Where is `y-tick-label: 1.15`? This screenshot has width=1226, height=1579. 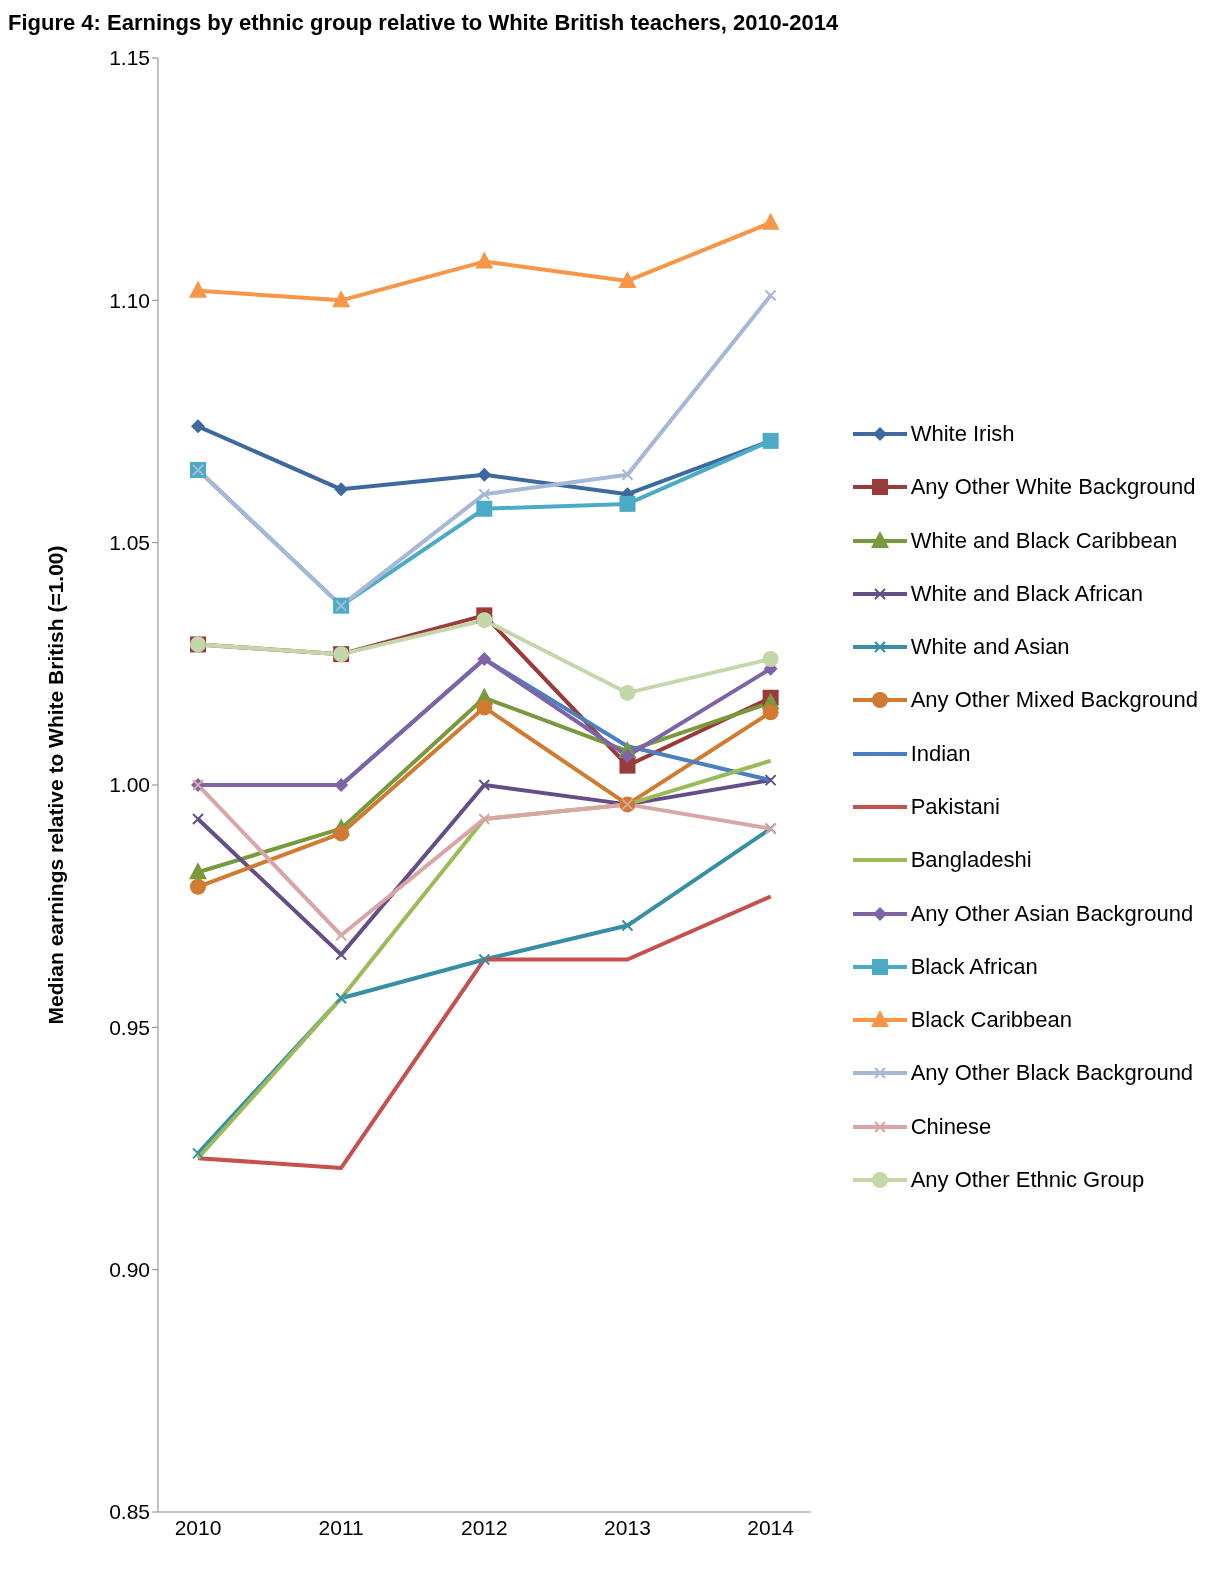 y-tick-label: 1.15 is located at coordinates (129, 58).